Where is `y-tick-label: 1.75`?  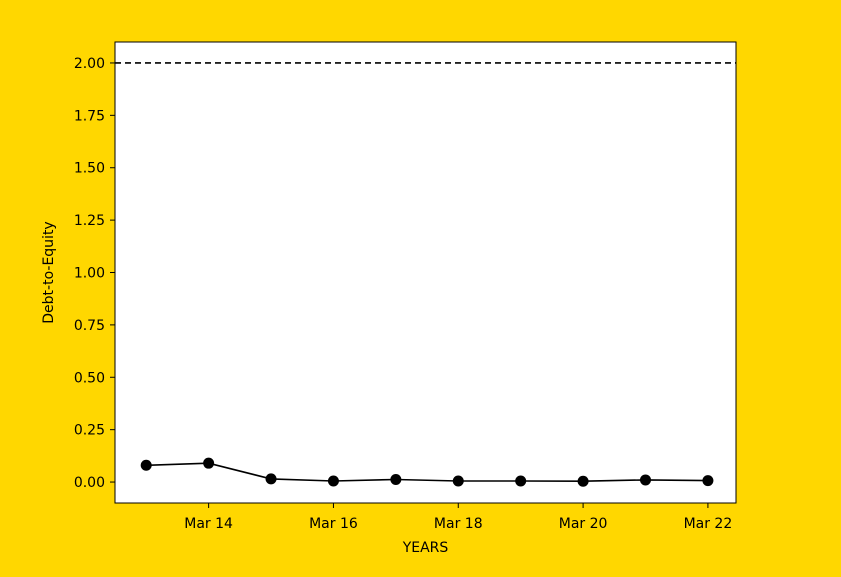 y-tick-label: 1.75 is located at coordinates (89, 116).